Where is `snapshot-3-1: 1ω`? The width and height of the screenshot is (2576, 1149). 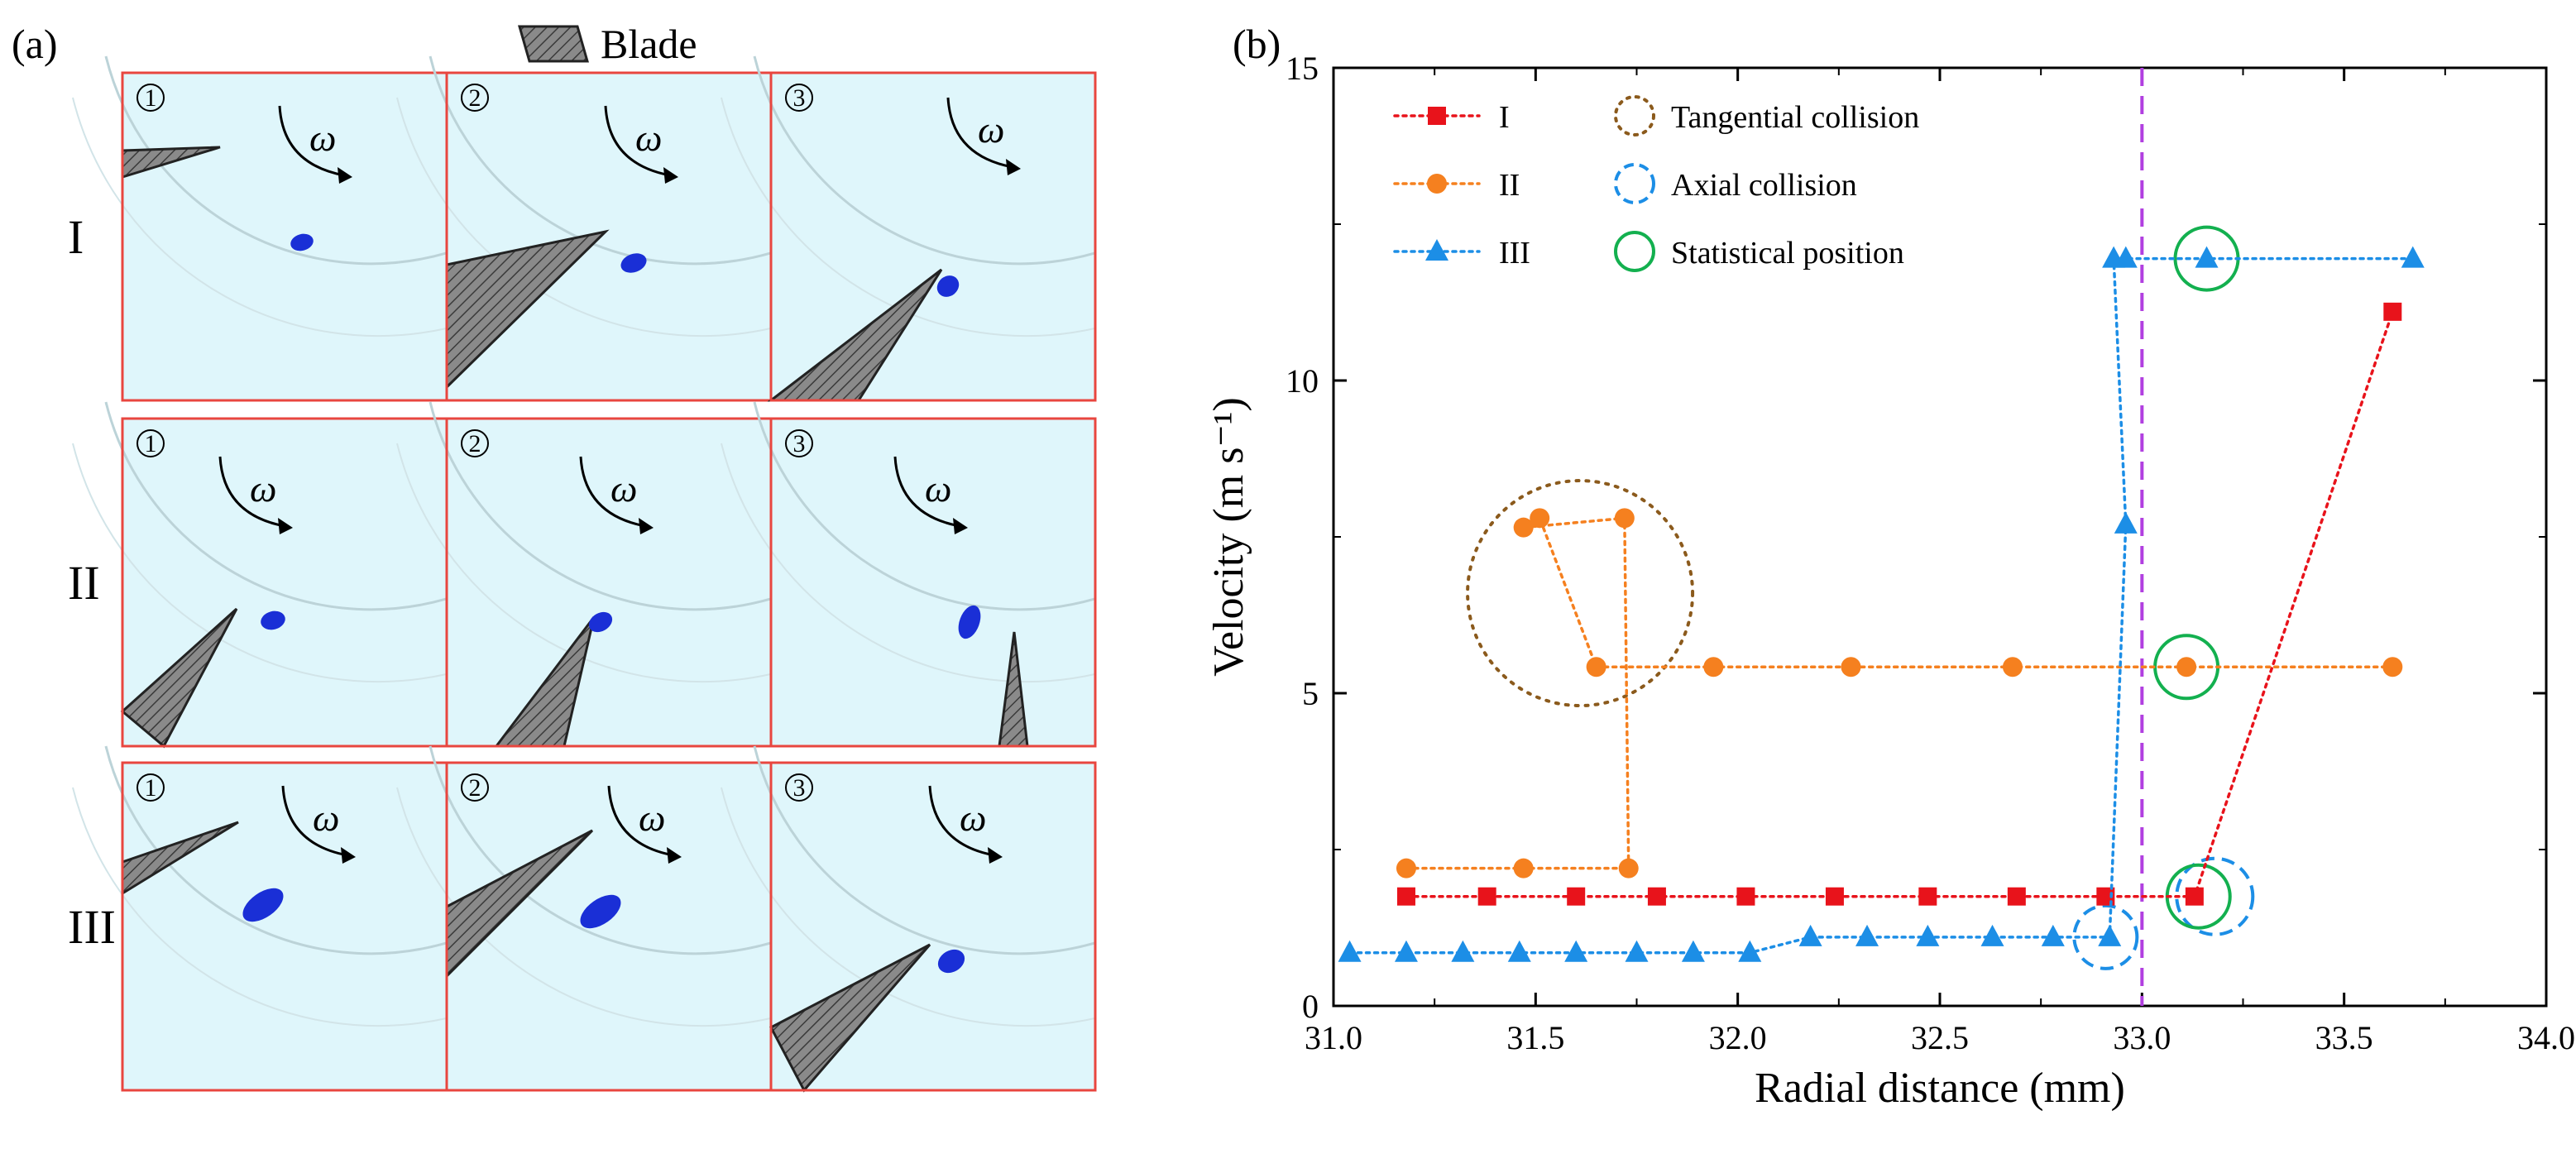
snapshot-3-1: 1ω is located at coordinates (260, 918).